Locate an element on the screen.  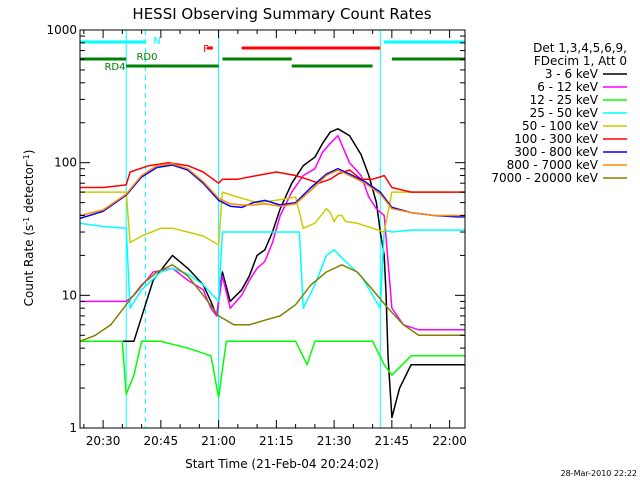
y-tick-label-1: 10 is located at coordinates (69, 295).